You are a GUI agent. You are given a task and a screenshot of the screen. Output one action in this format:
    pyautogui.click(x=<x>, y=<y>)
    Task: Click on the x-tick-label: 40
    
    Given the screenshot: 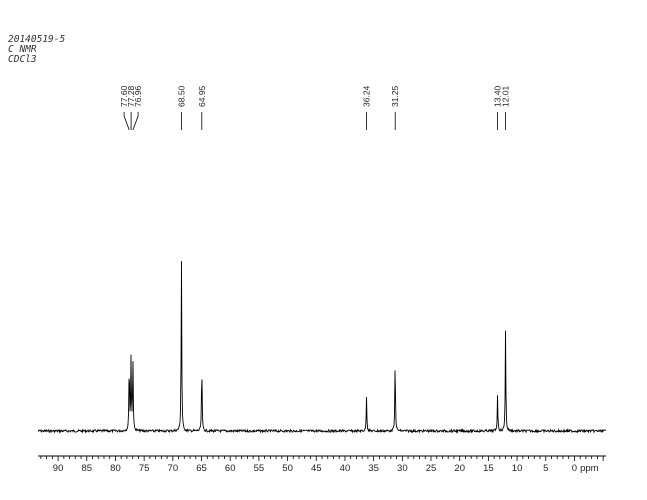 What is the action you would take?
    pyautogui.click(x=345, y=468)
    